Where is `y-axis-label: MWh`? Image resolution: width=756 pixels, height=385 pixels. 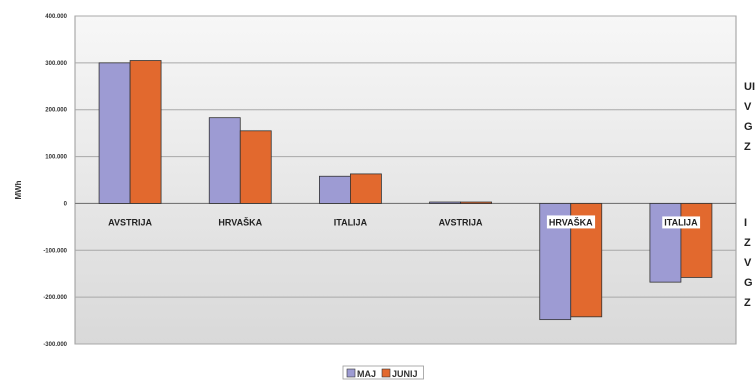
y-axis-label: MWh is located at coordinates (18, 189).